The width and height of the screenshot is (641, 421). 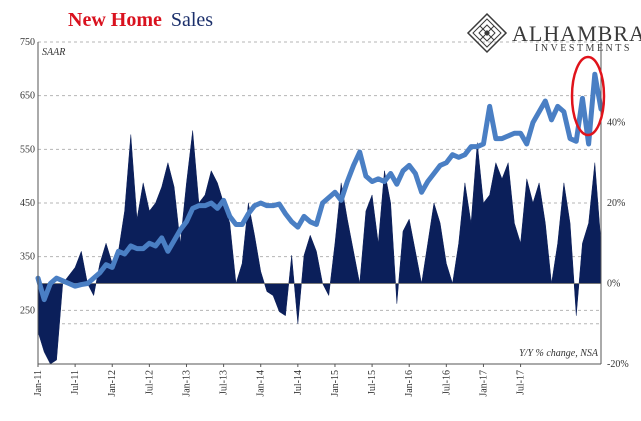 I want to click on right-tick-label: 40%, so click(x=616, y=123).